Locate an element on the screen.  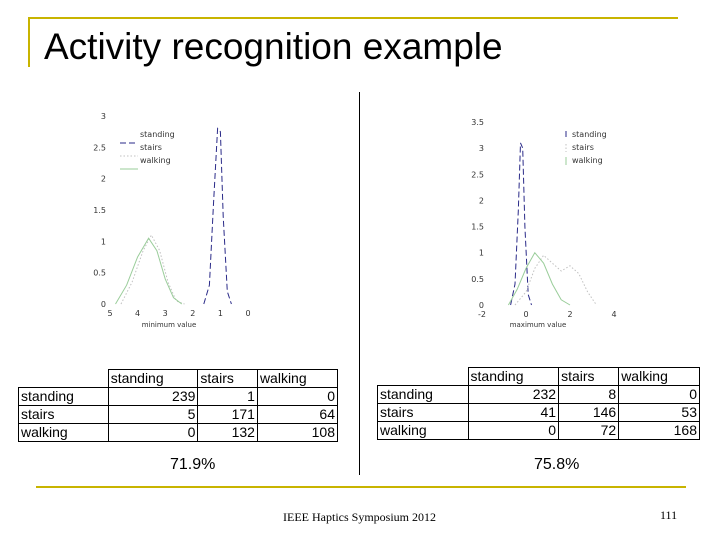
matrix-cell: 8 is located at coordinates (589, 394).